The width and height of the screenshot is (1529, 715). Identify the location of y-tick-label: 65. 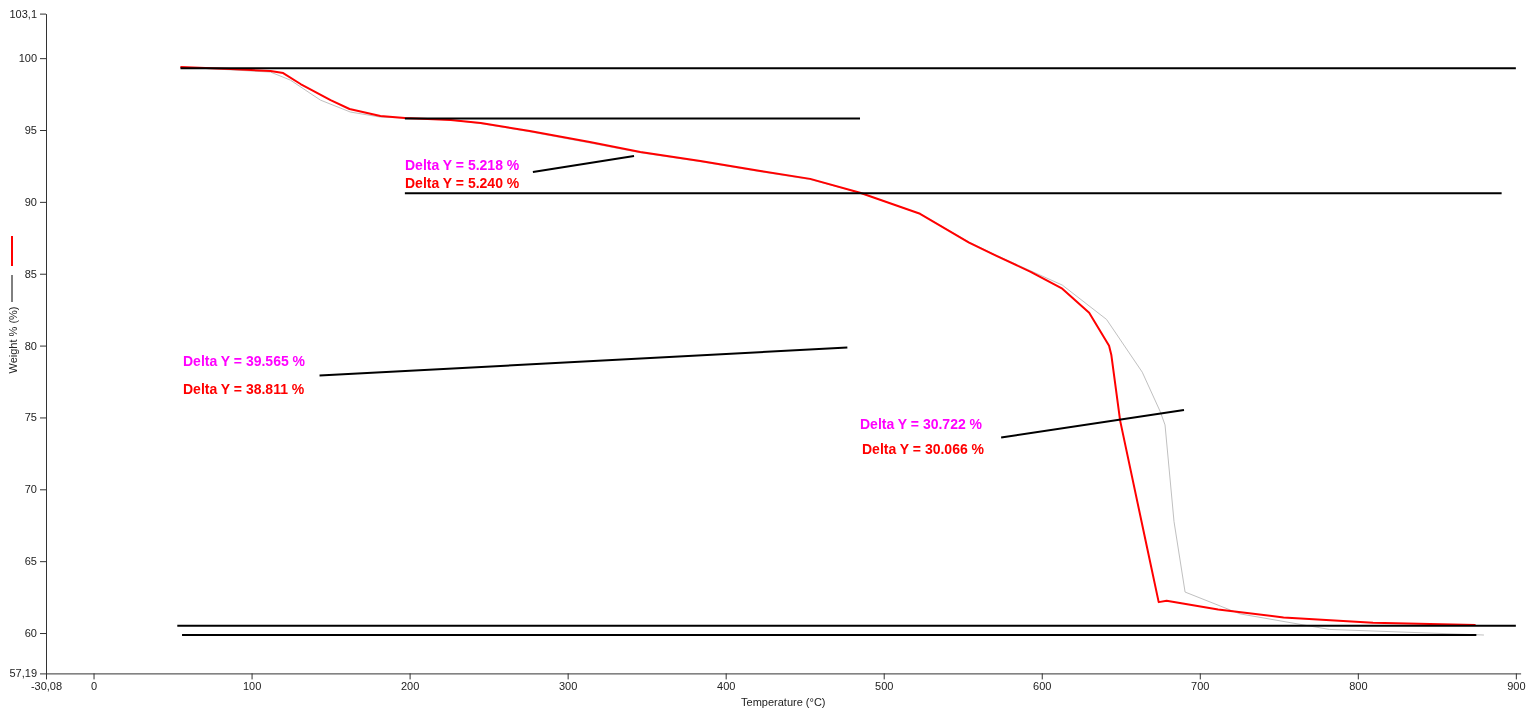
(30, 561).